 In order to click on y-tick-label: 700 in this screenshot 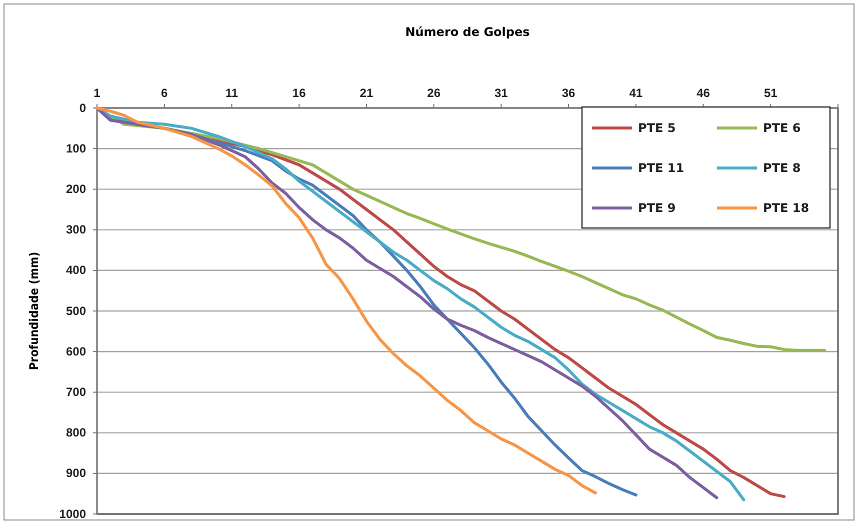, I will do `click(76, 392)`.